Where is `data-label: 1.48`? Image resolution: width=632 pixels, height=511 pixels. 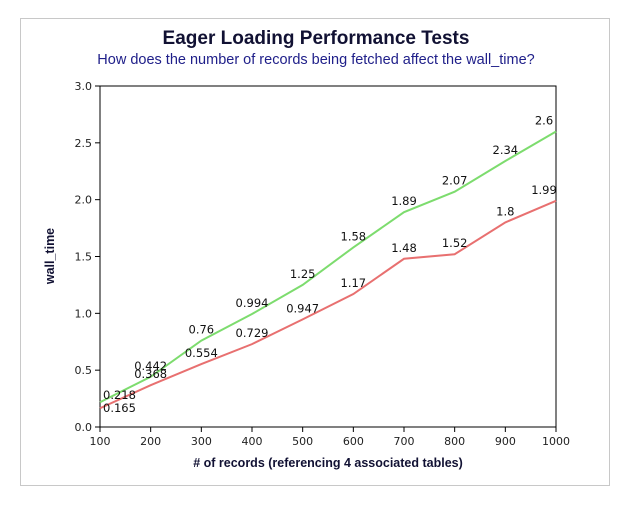
data-label: 1.48 is located at coordinates (404, 248).